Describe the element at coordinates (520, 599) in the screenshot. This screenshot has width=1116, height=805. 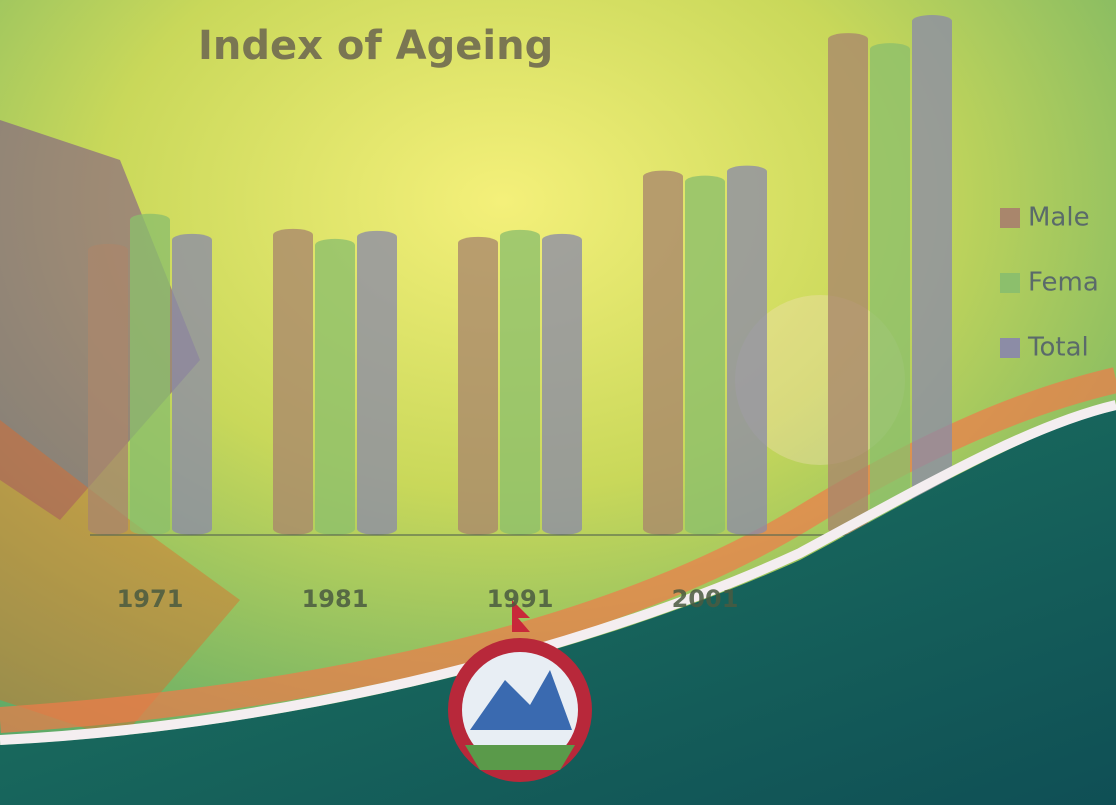
I see `x-tick-label: 1991` at that location.